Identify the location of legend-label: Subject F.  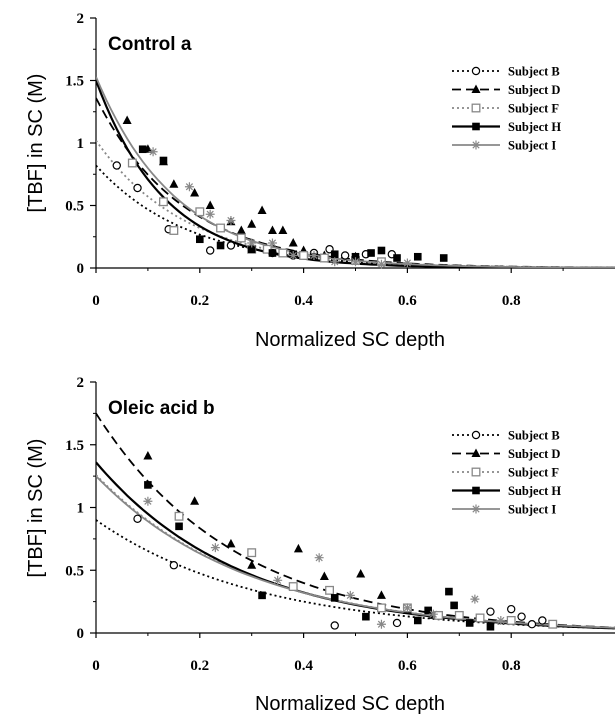
(533, 473).